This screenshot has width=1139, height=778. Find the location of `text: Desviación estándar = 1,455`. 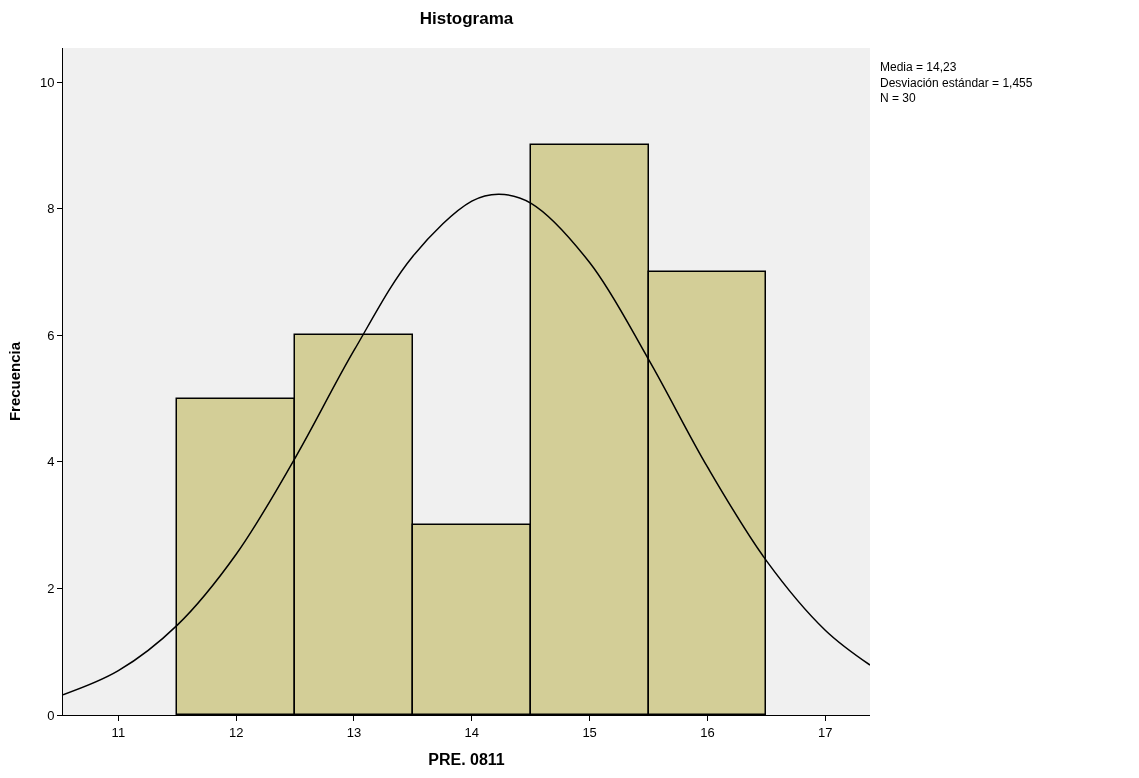

text: Desviación estándar = 1,455 is located at coordinates (956, 82).